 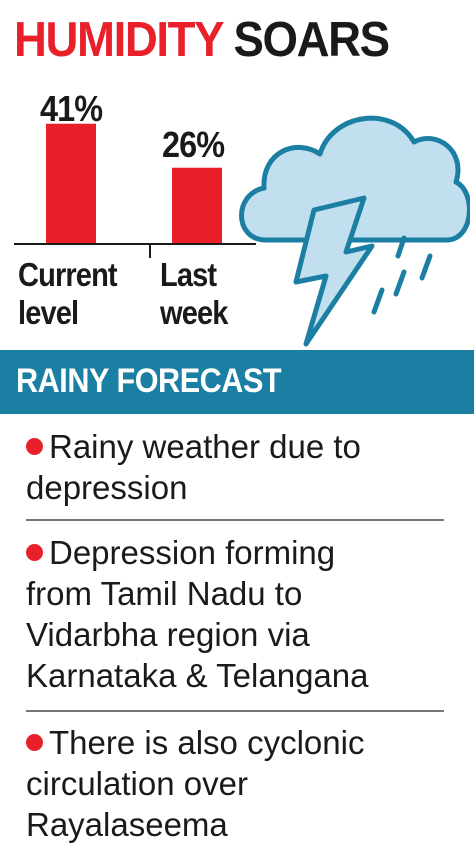 I want to click on bar-last-week, so click(x=197, y=205).